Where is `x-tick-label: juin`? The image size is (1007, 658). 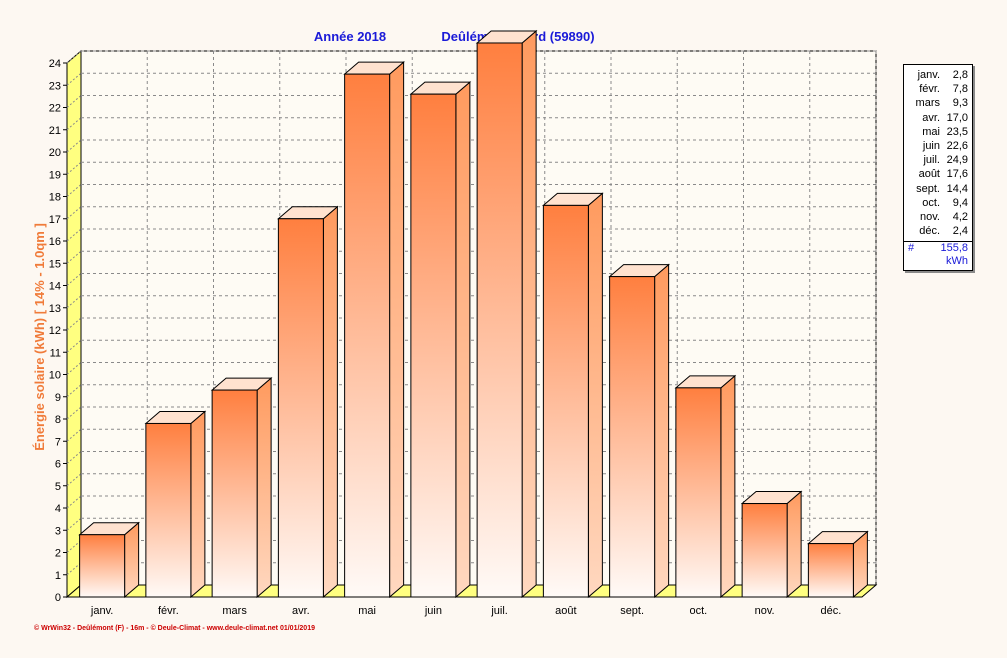
x-tick-label: juin is located at coordinates (433, 611).